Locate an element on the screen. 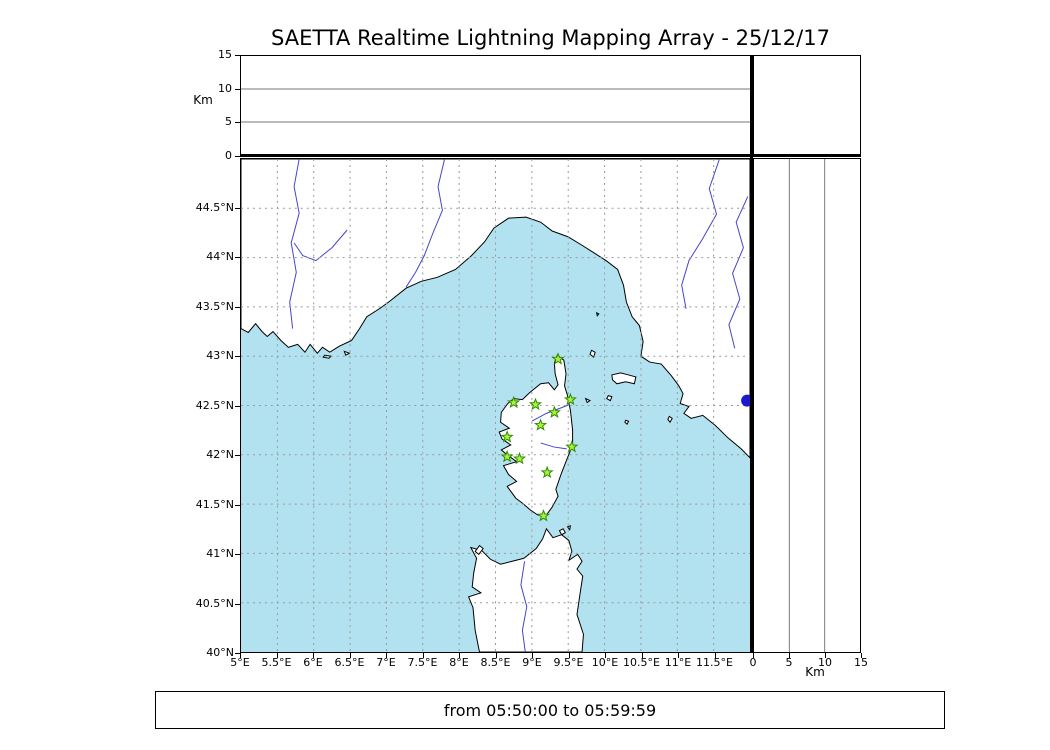 This screenshot has height=750, width=1050. altitude-tick-label: 10 is located at coordinates (225, 88).